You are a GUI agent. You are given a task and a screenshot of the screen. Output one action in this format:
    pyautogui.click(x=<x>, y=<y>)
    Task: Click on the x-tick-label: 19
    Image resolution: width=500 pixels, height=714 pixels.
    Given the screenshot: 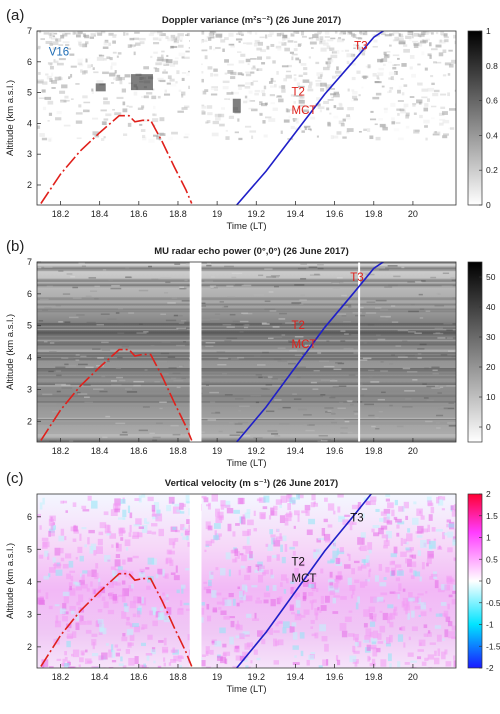 What is the action you would take?
    pyautogui.click(x=217, y=451)
    